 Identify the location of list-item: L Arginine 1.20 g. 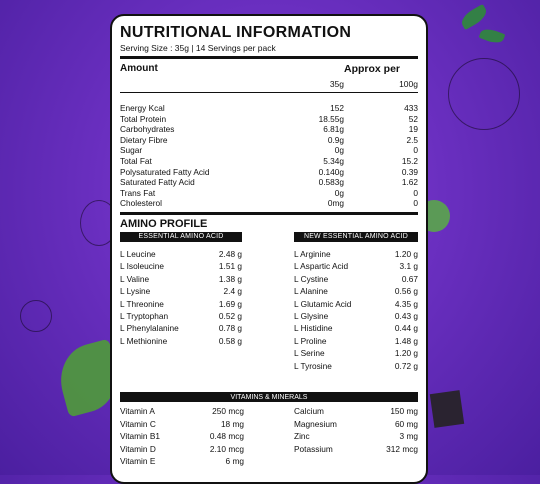
(356, 253).